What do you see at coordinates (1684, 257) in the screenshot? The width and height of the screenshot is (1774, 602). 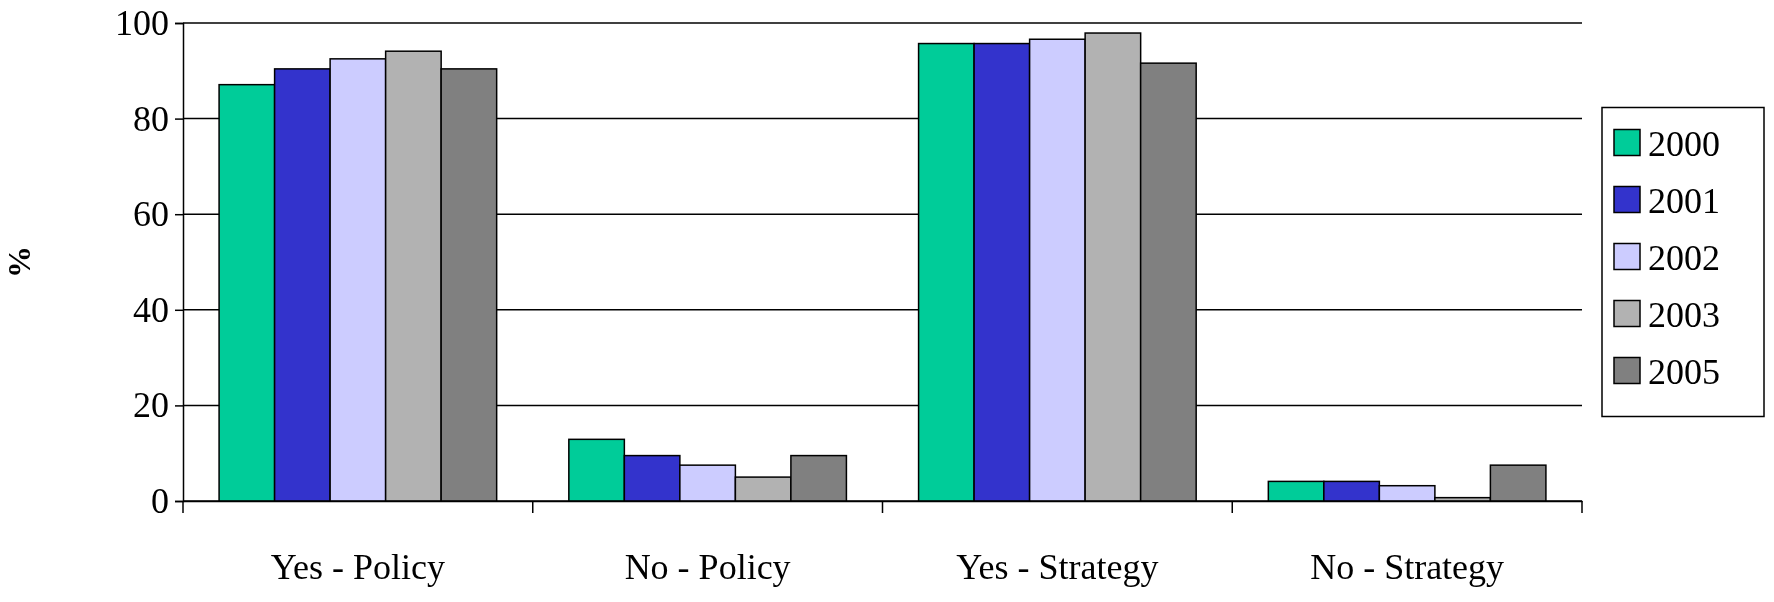 I see `legend-label: 2002` at bounding box center [1684, 257].